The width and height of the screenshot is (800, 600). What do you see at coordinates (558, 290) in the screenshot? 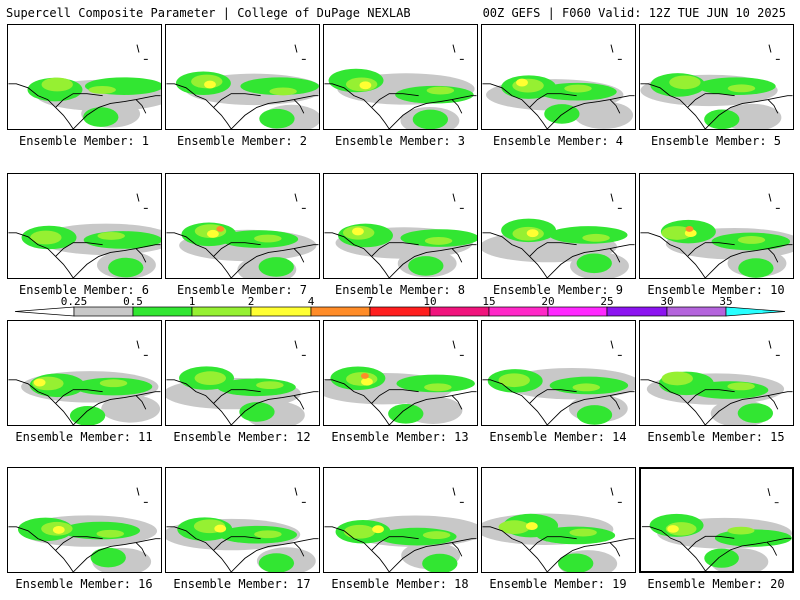
I see `ensemble-member-label: Ensemble Member: 9` at bounding box center [558, 290].